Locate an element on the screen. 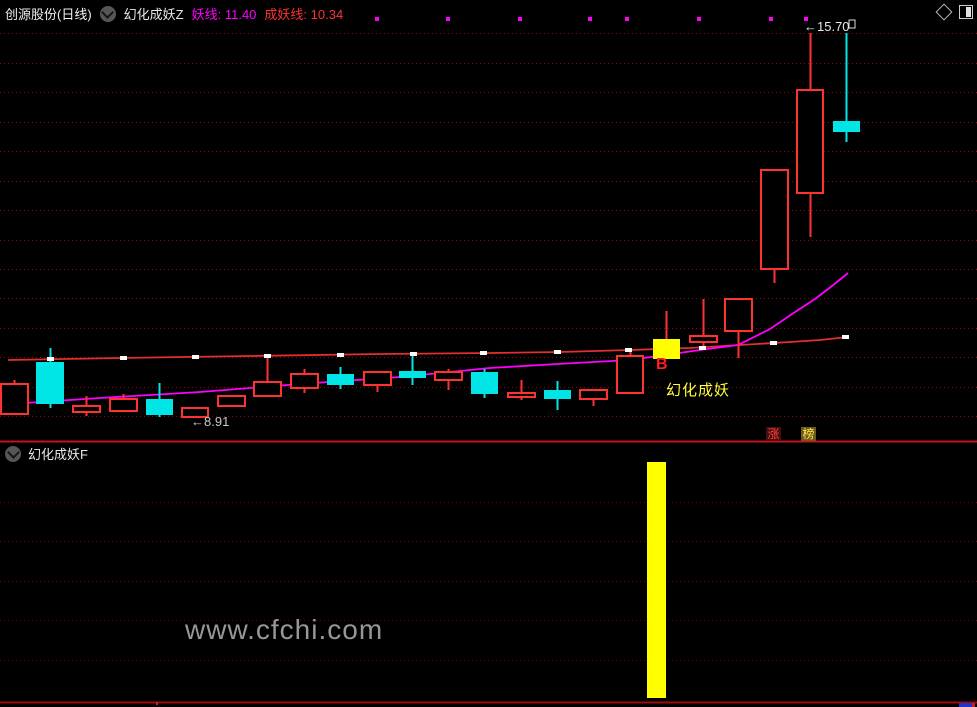  sub-indicator-name: 幻化成妖F is located at coordinates (58, 454).